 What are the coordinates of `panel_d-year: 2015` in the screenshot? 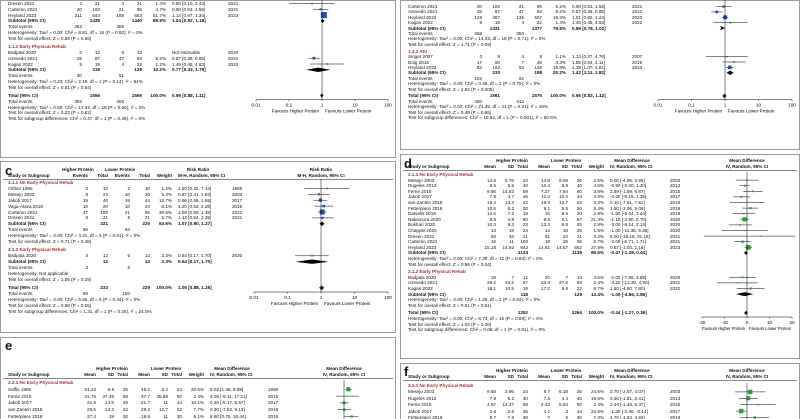 It's located at (675, 191).